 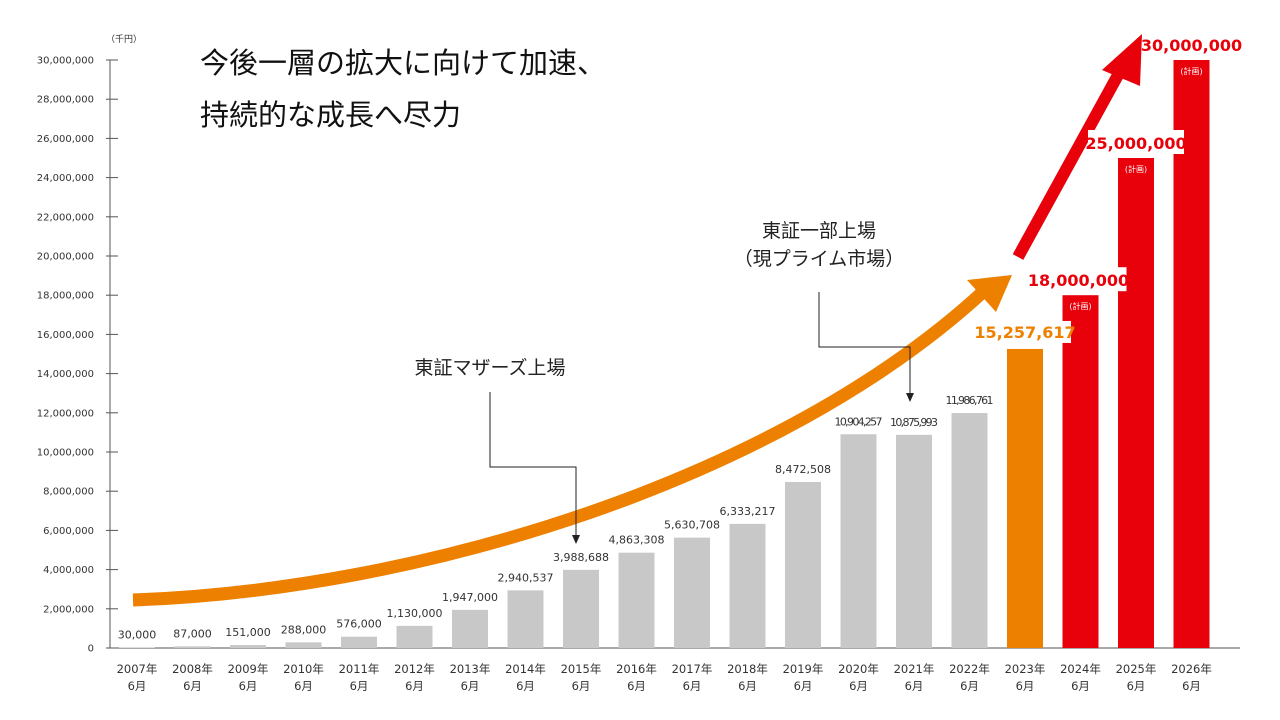 What do you see at coordinates (403, 63) in the screenshot?
I see `headline-line-1: 今後一層の拡大に向けて加速、` at bounding box center [403, 63].